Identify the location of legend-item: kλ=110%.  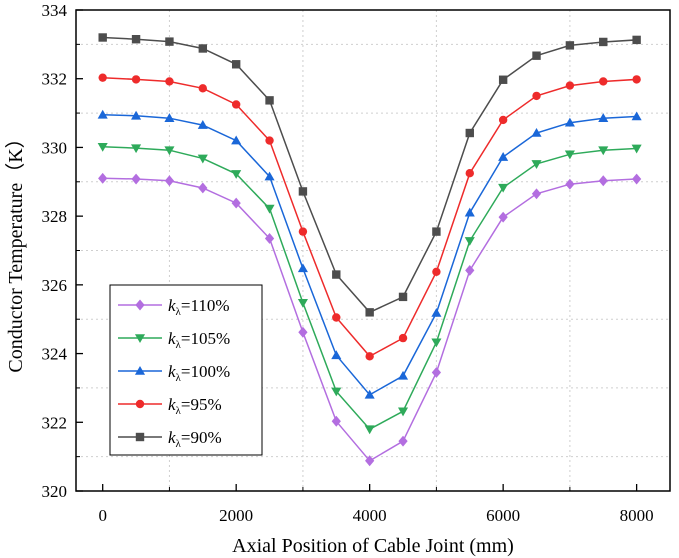
(174, 307).